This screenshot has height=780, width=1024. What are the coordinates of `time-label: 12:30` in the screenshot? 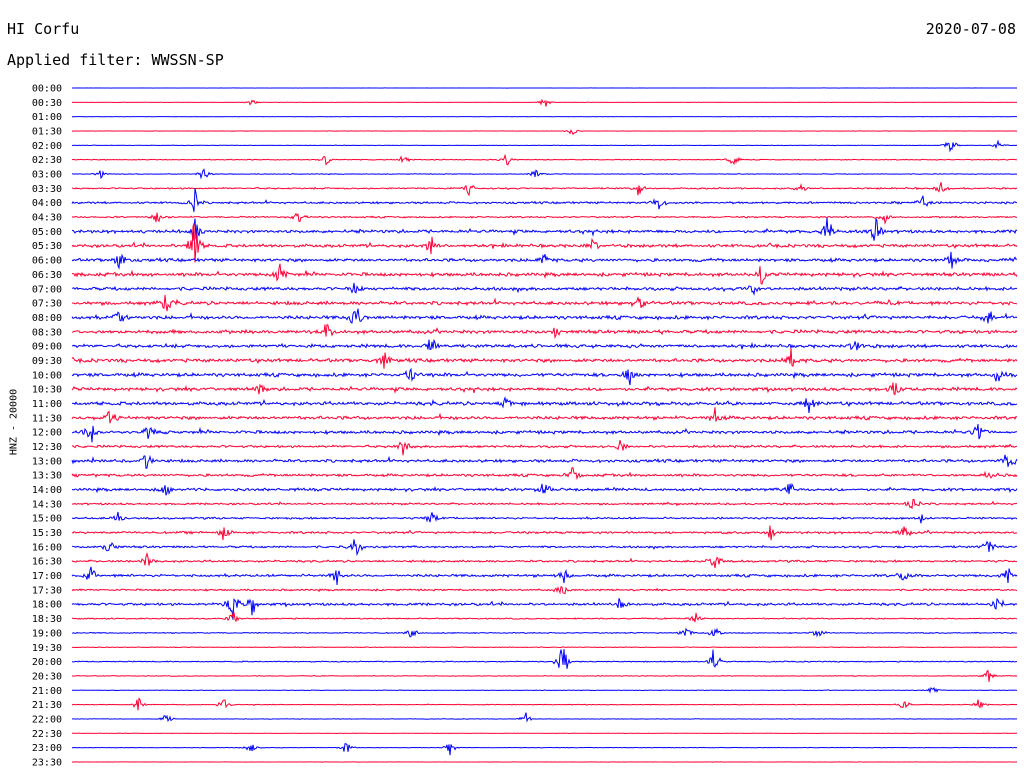 It's located at (47, 447).